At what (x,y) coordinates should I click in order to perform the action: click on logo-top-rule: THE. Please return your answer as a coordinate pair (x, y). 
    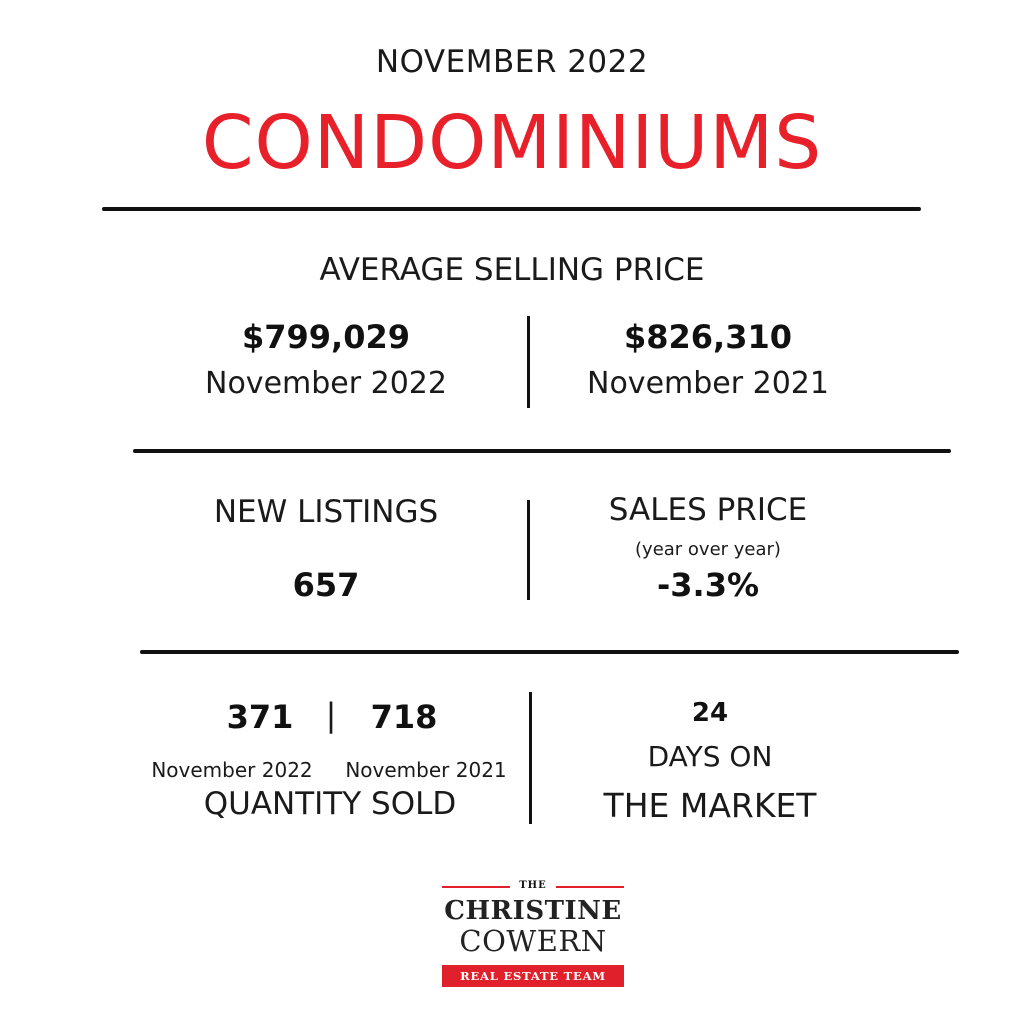
    Looking at the image, I should click on (533, 887).